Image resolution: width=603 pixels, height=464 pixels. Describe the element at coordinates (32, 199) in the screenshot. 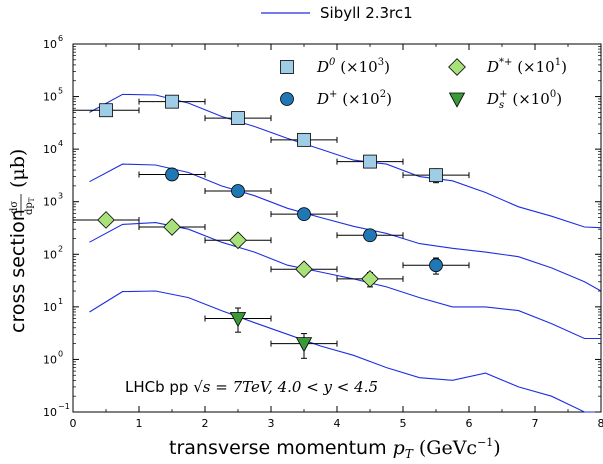

I see `y-axis-frac-den-sub: T` at that location.